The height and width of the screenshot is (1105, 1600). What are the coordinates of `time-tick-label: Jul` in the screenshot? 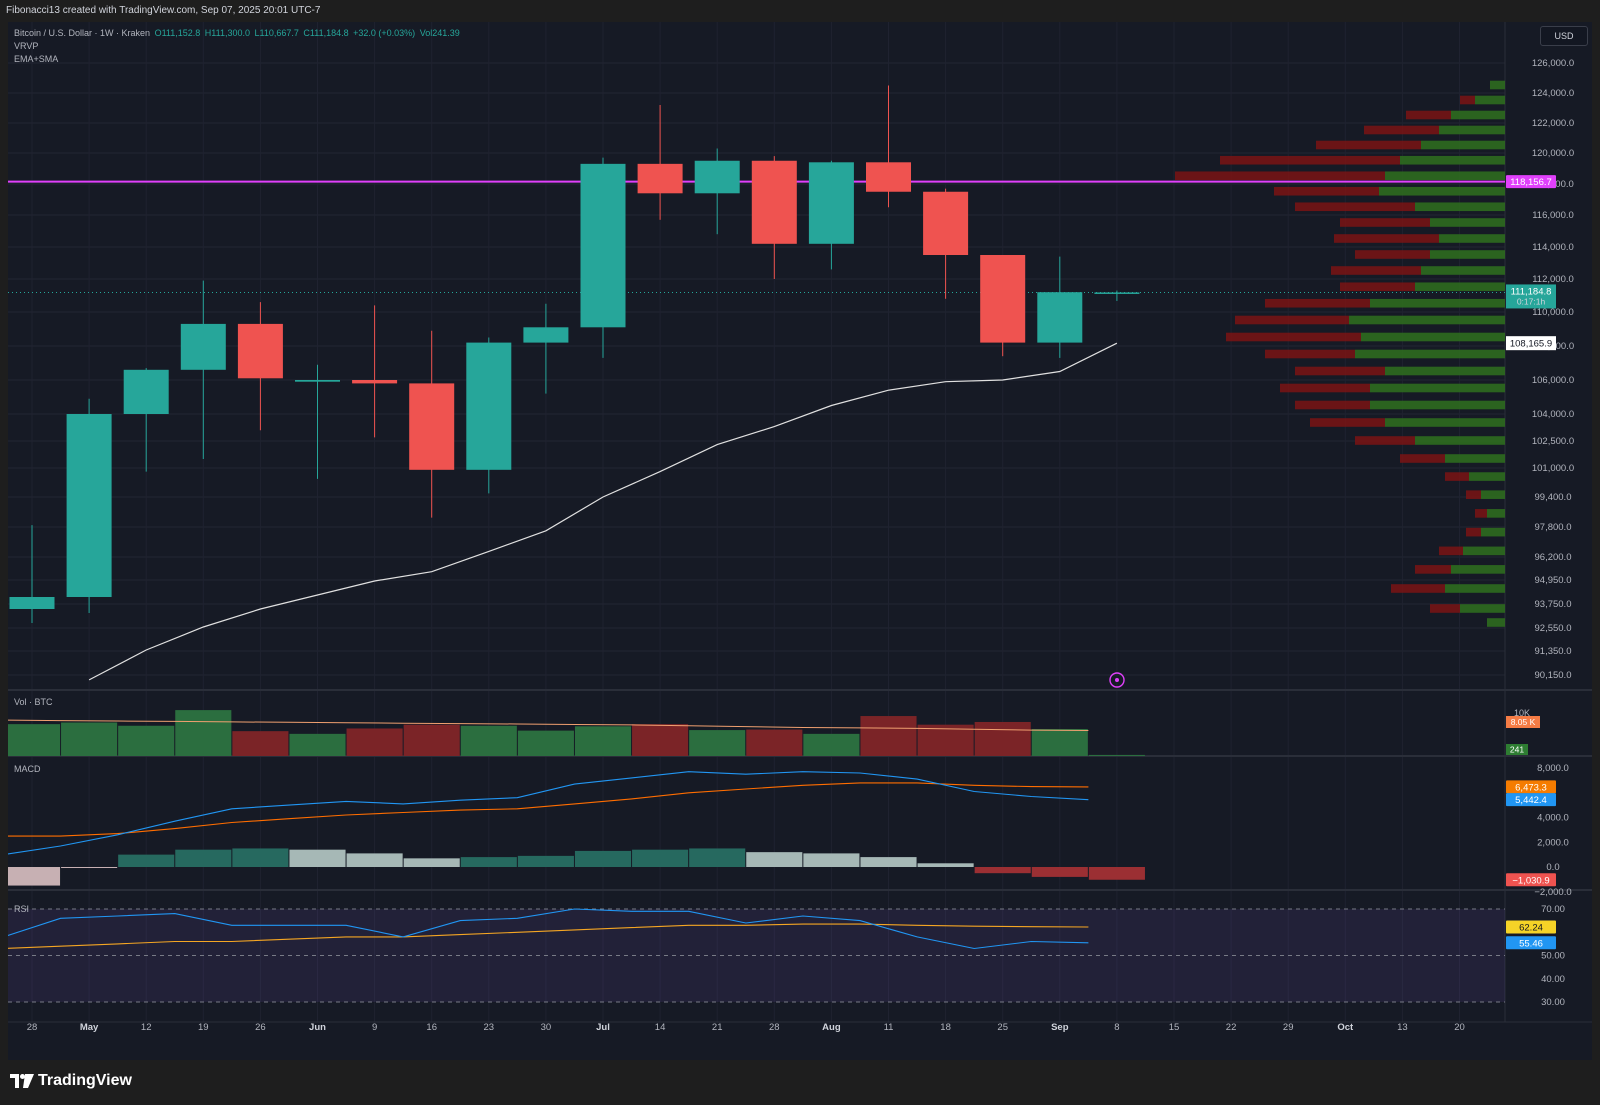 It's located at (603, 1027).